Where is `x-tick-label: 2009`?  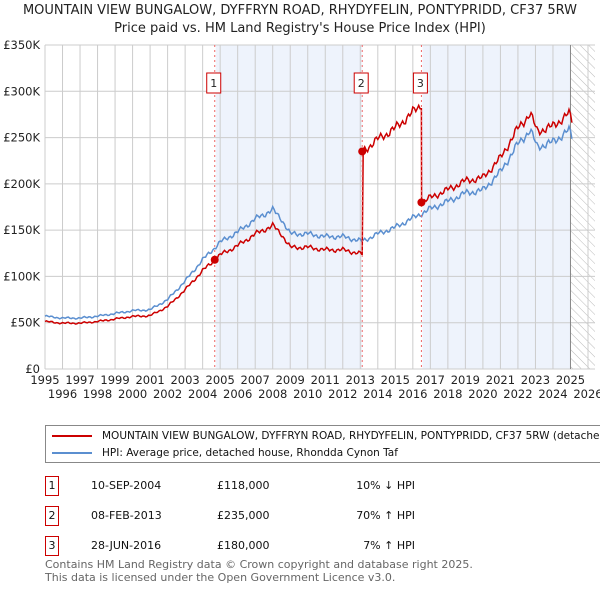 x-tick-label: 2009 is located at coordinates (290, 380).